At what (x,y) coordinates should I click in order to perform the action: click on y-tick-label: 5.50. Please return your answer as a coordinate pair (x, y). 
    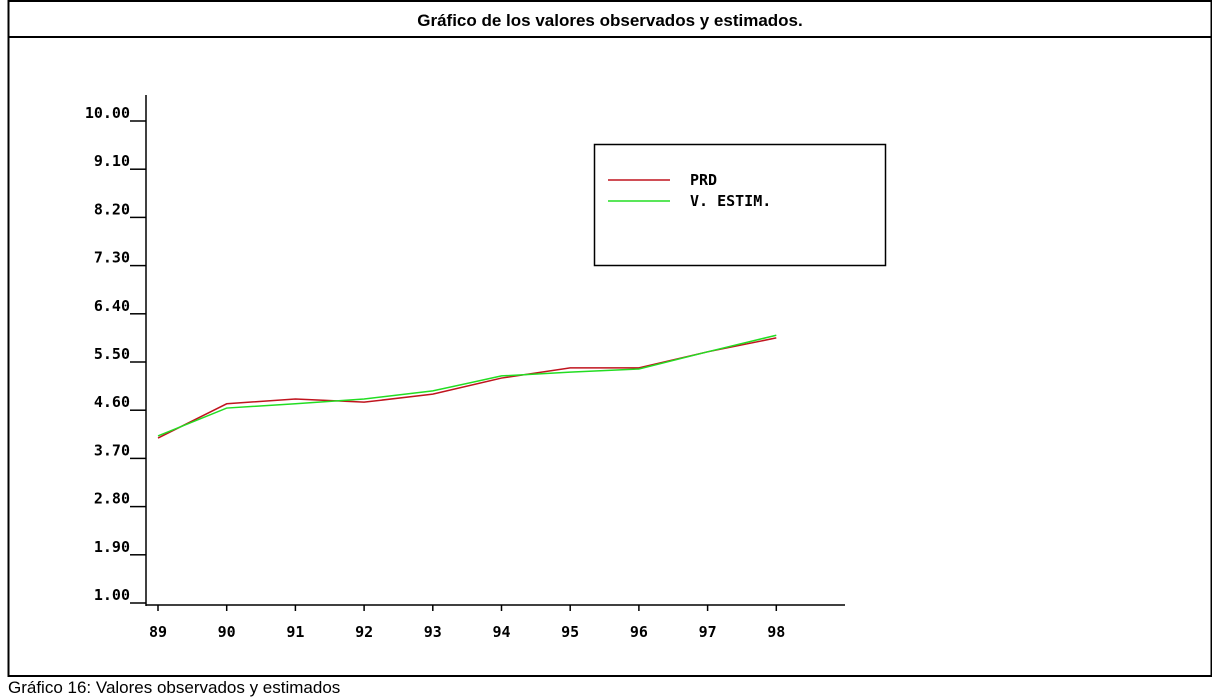
    Looking at the image, I should click on (112, 354).